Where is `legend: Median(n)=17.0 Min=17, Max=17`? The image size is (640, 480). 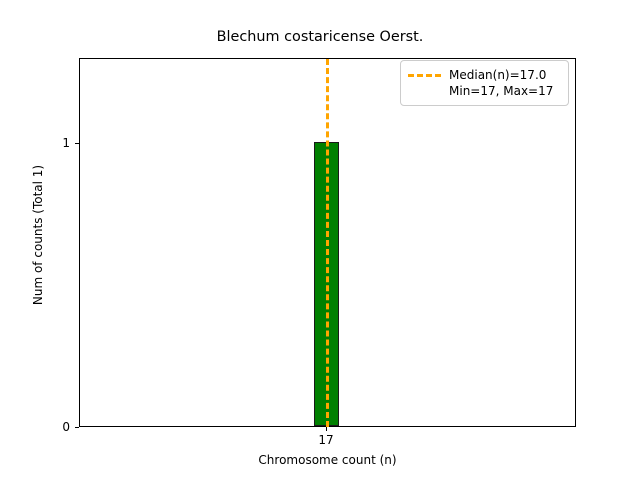
legend: Median(n)=17.0 Min=17, Max=17 is located at coordinates (484, 83).